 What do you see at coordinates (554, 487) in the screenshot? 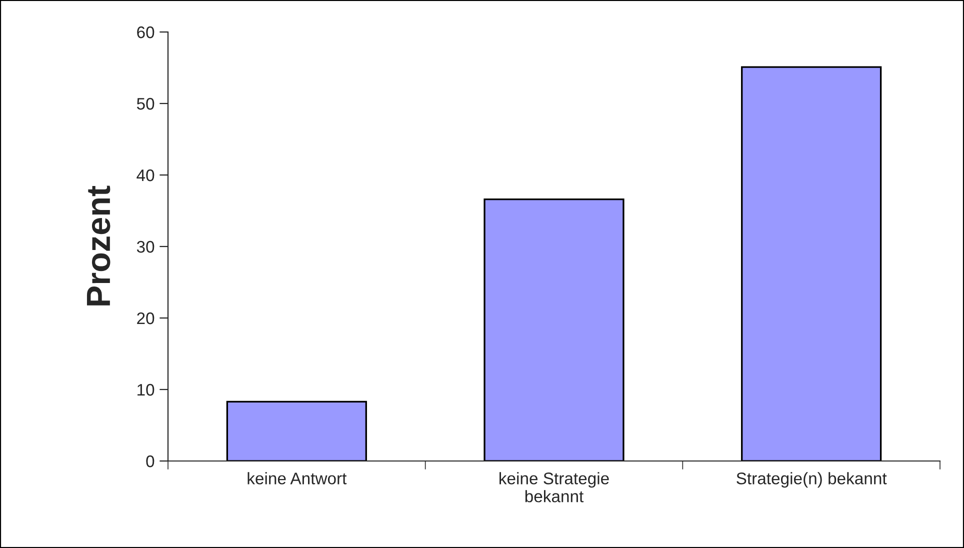
I see `x-tick-label: keine Strategie bekannt` at bounding box center [554, 487].